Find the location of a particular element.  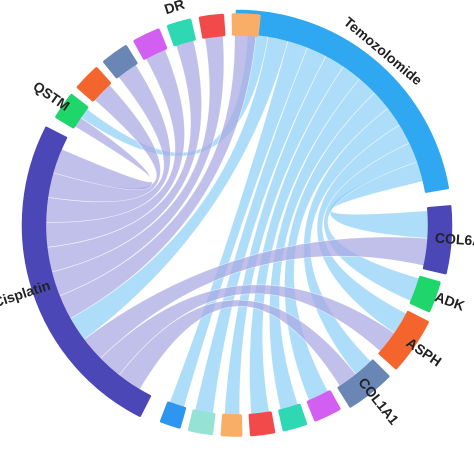

node-arc-c_slate is located at coordinates (120, 62).